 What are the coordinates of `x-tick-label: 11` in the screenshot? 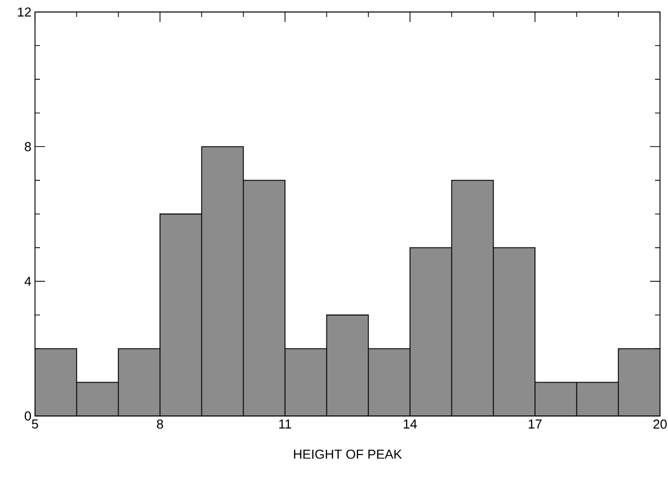 It's located at (285, 424).